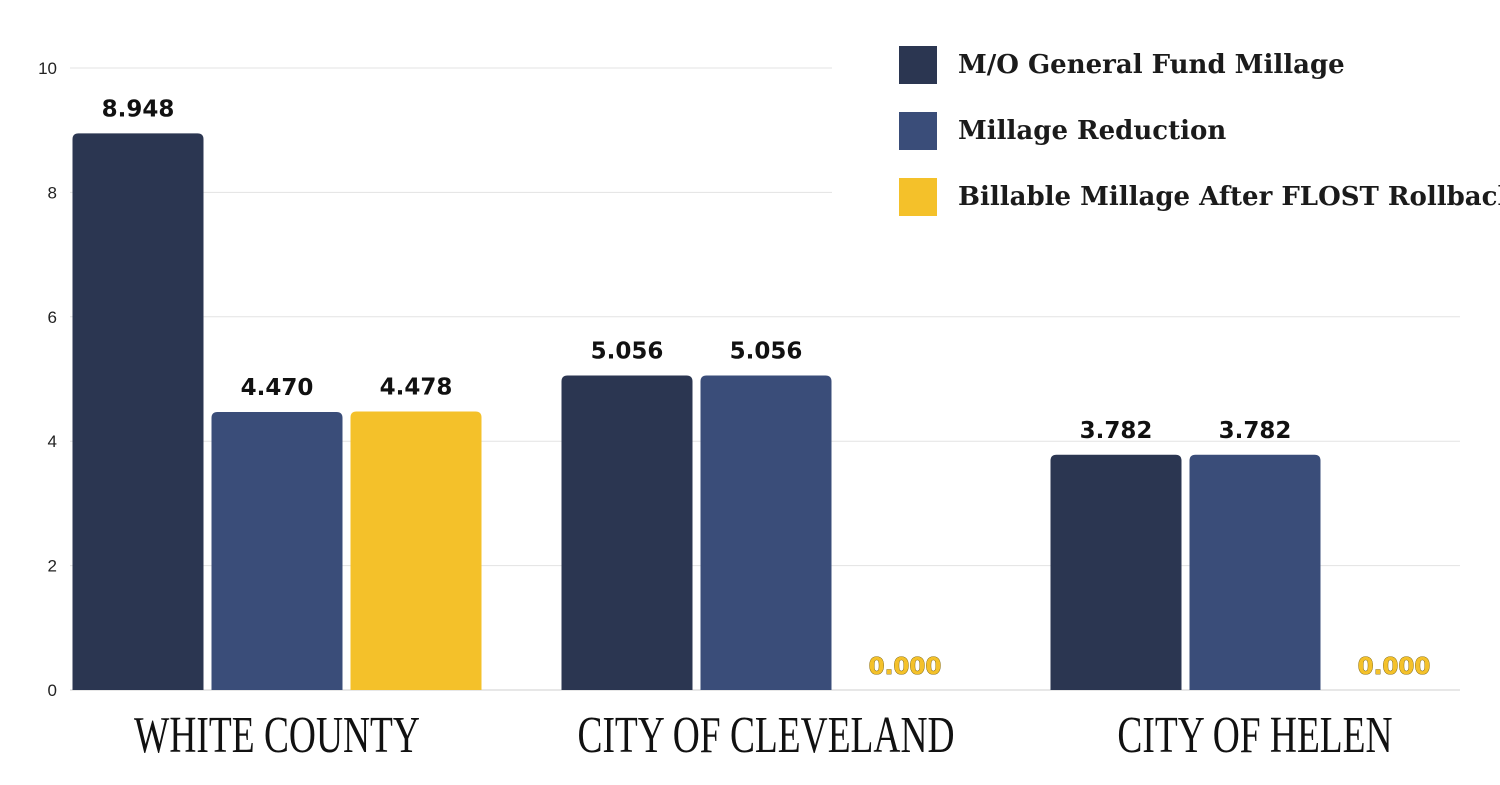  Describe the element at coordinates (52, 192) in the screenshot. I see `y-tick-label-8: 8` at that location.